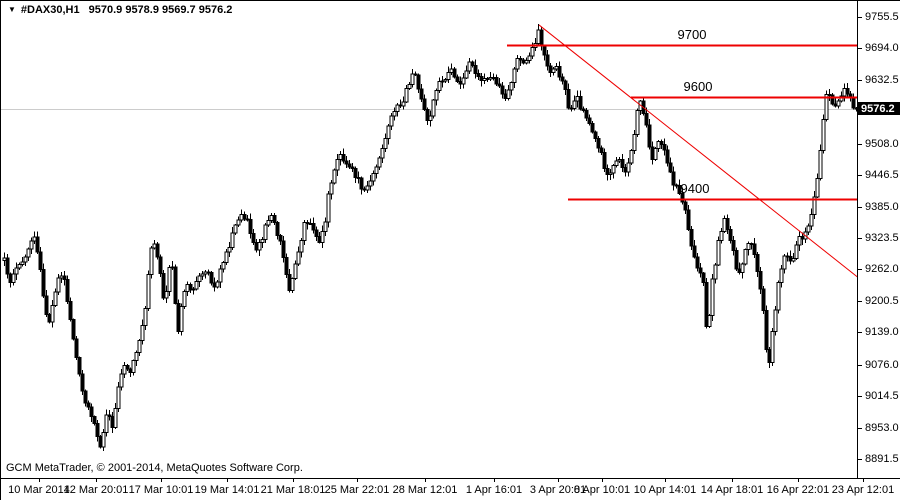 The image size is (900, 502). What do you see at coordinates (12, 9) in the screenshot?
I see `chart-dropdown-icon: ▼` at bounding box center [12, 9].